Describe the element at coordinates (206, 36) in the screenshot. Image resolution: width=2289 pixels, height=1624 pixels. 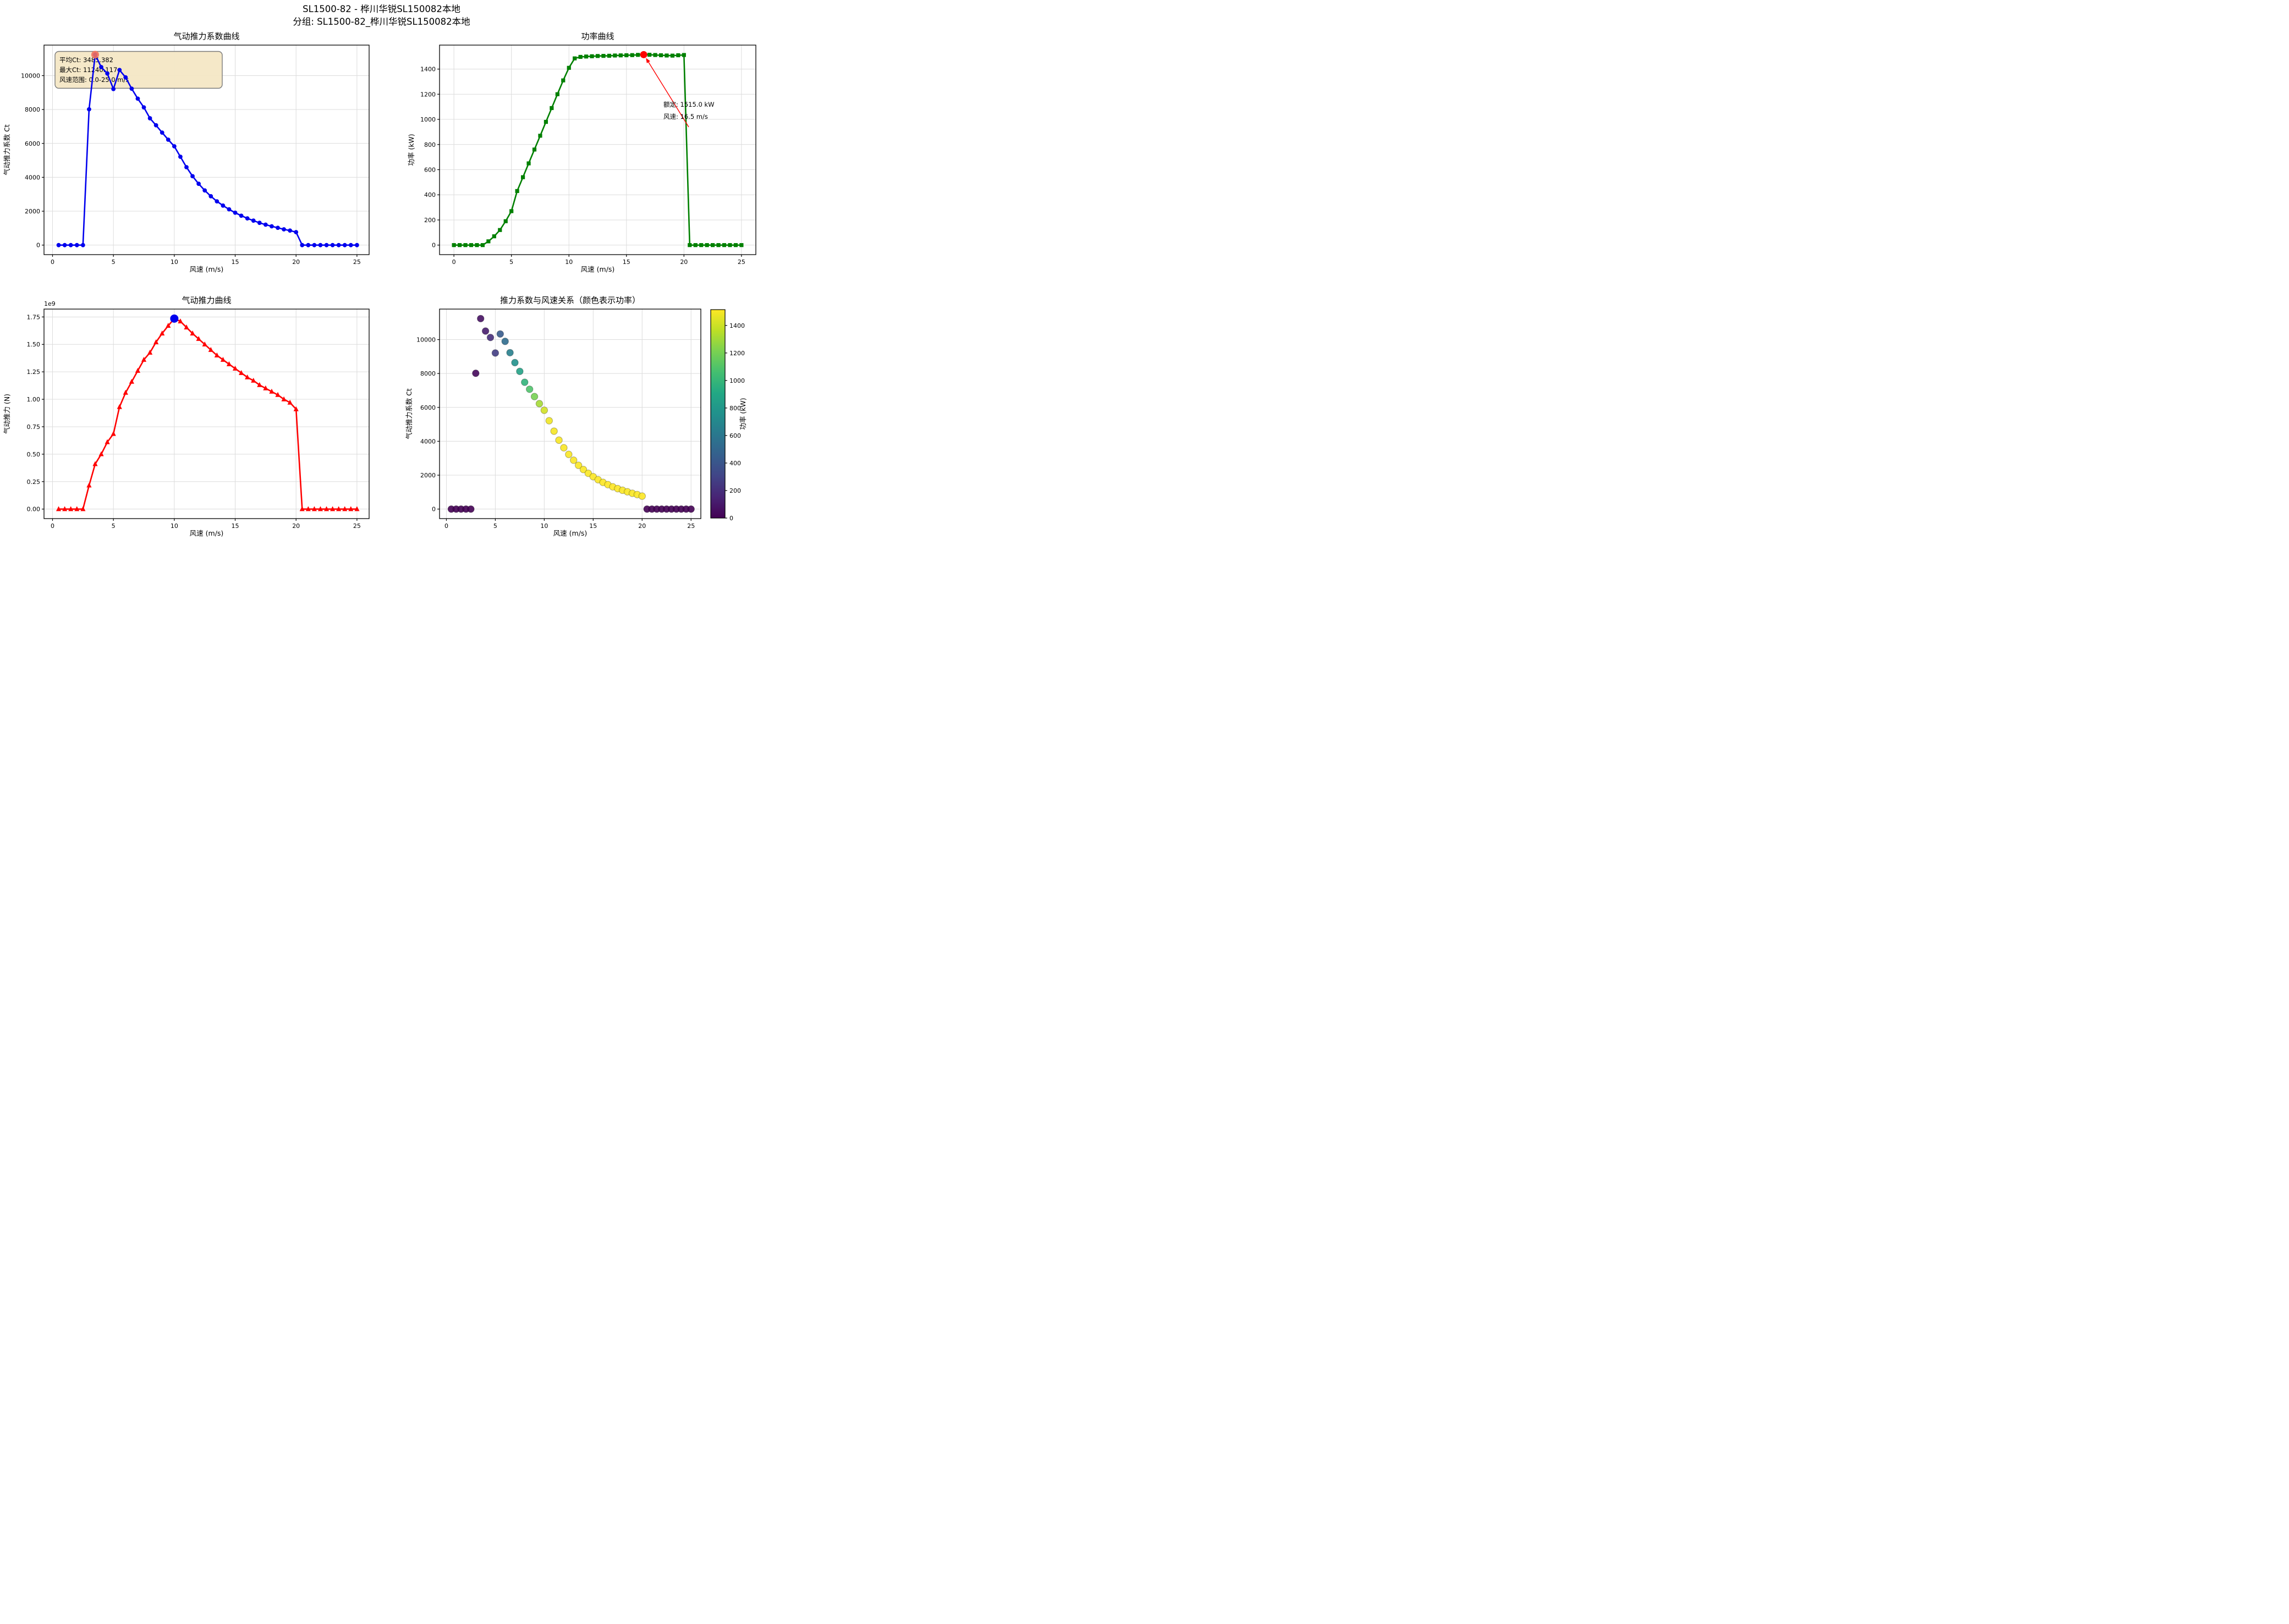
I see `panel-title: 气动推力系数曲线` at that location.